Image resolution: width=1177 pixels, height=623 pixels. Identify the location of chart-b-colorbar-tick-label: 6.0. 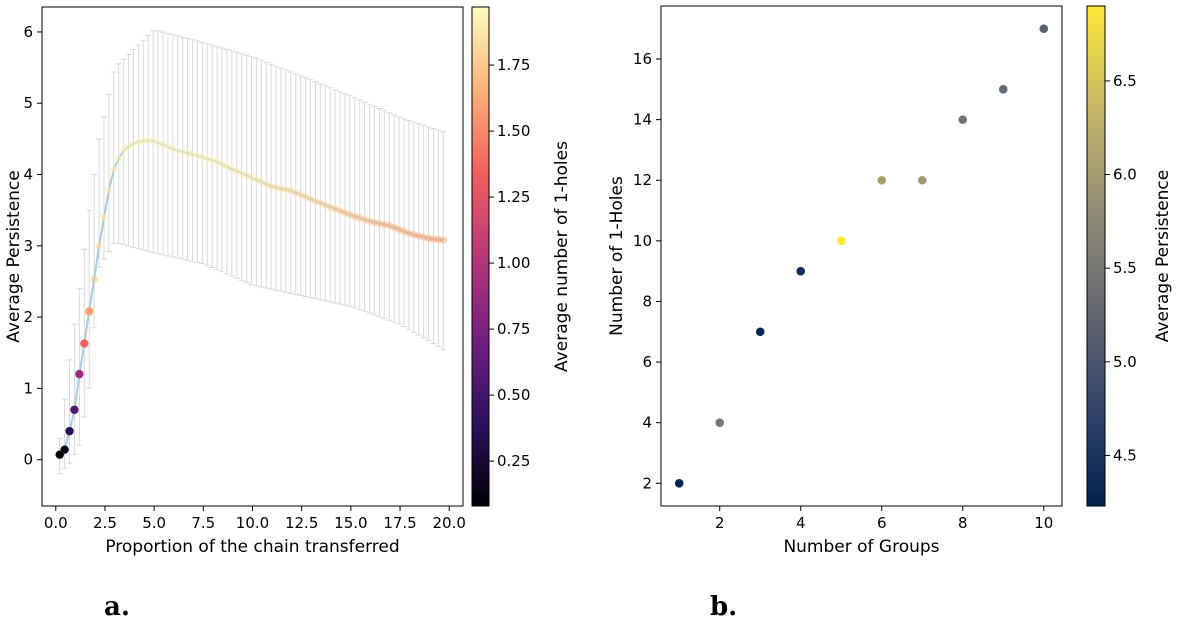
(1125, 175).